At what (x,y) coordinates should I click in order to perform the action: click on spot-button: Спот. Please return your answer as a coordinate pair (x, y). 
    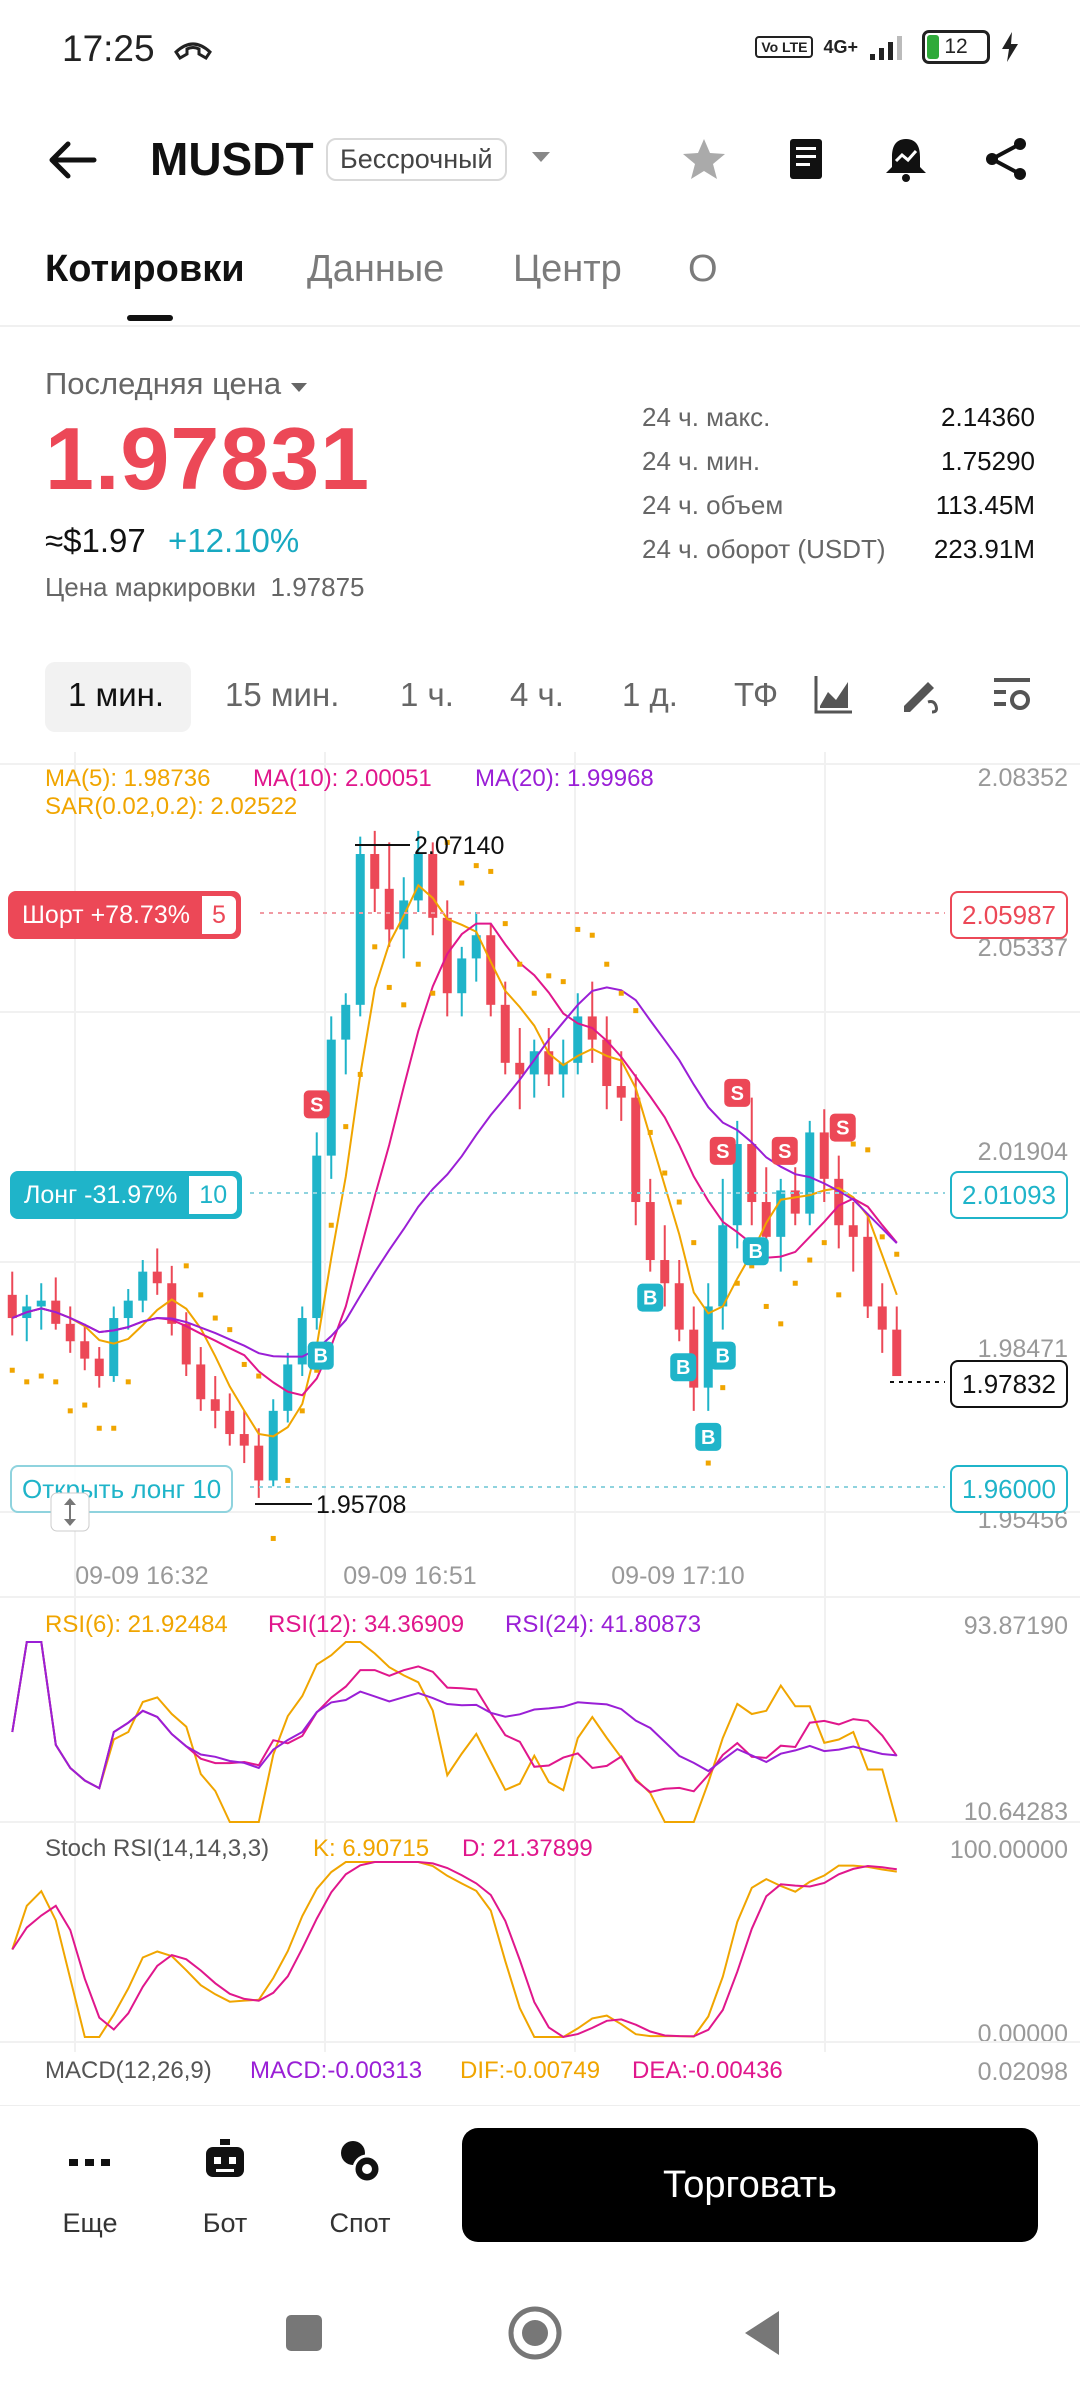
    Looking at the image, I should click on (360, 2187).